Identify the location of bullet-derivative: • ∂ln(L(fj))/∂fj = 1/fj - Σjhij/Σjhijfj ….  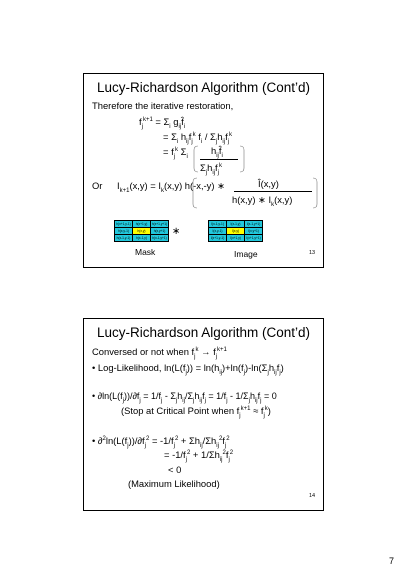
(184, 396).